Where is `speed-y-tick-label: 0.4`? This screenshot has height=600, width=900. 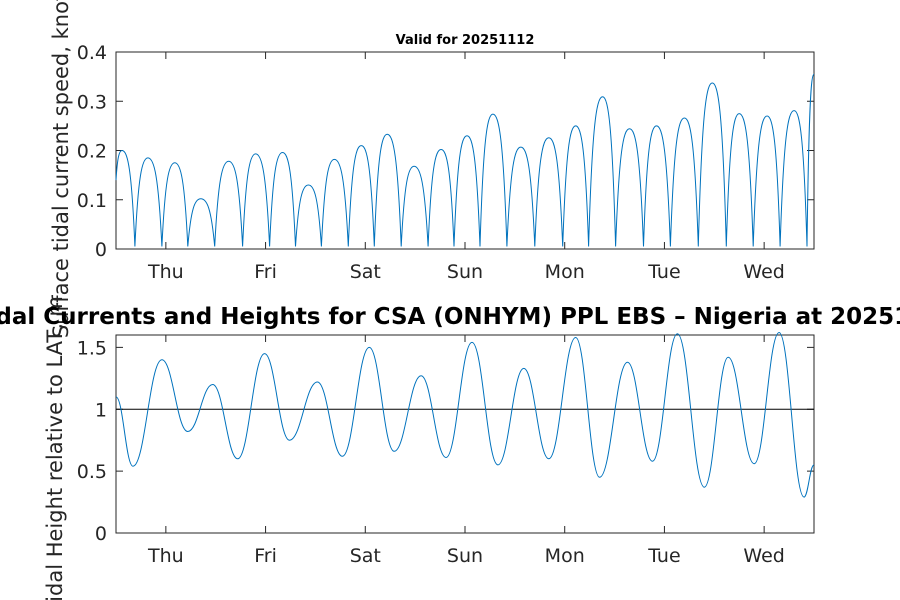 speed-y-tick-label: 0.4 is located at coordinates (92, 53).